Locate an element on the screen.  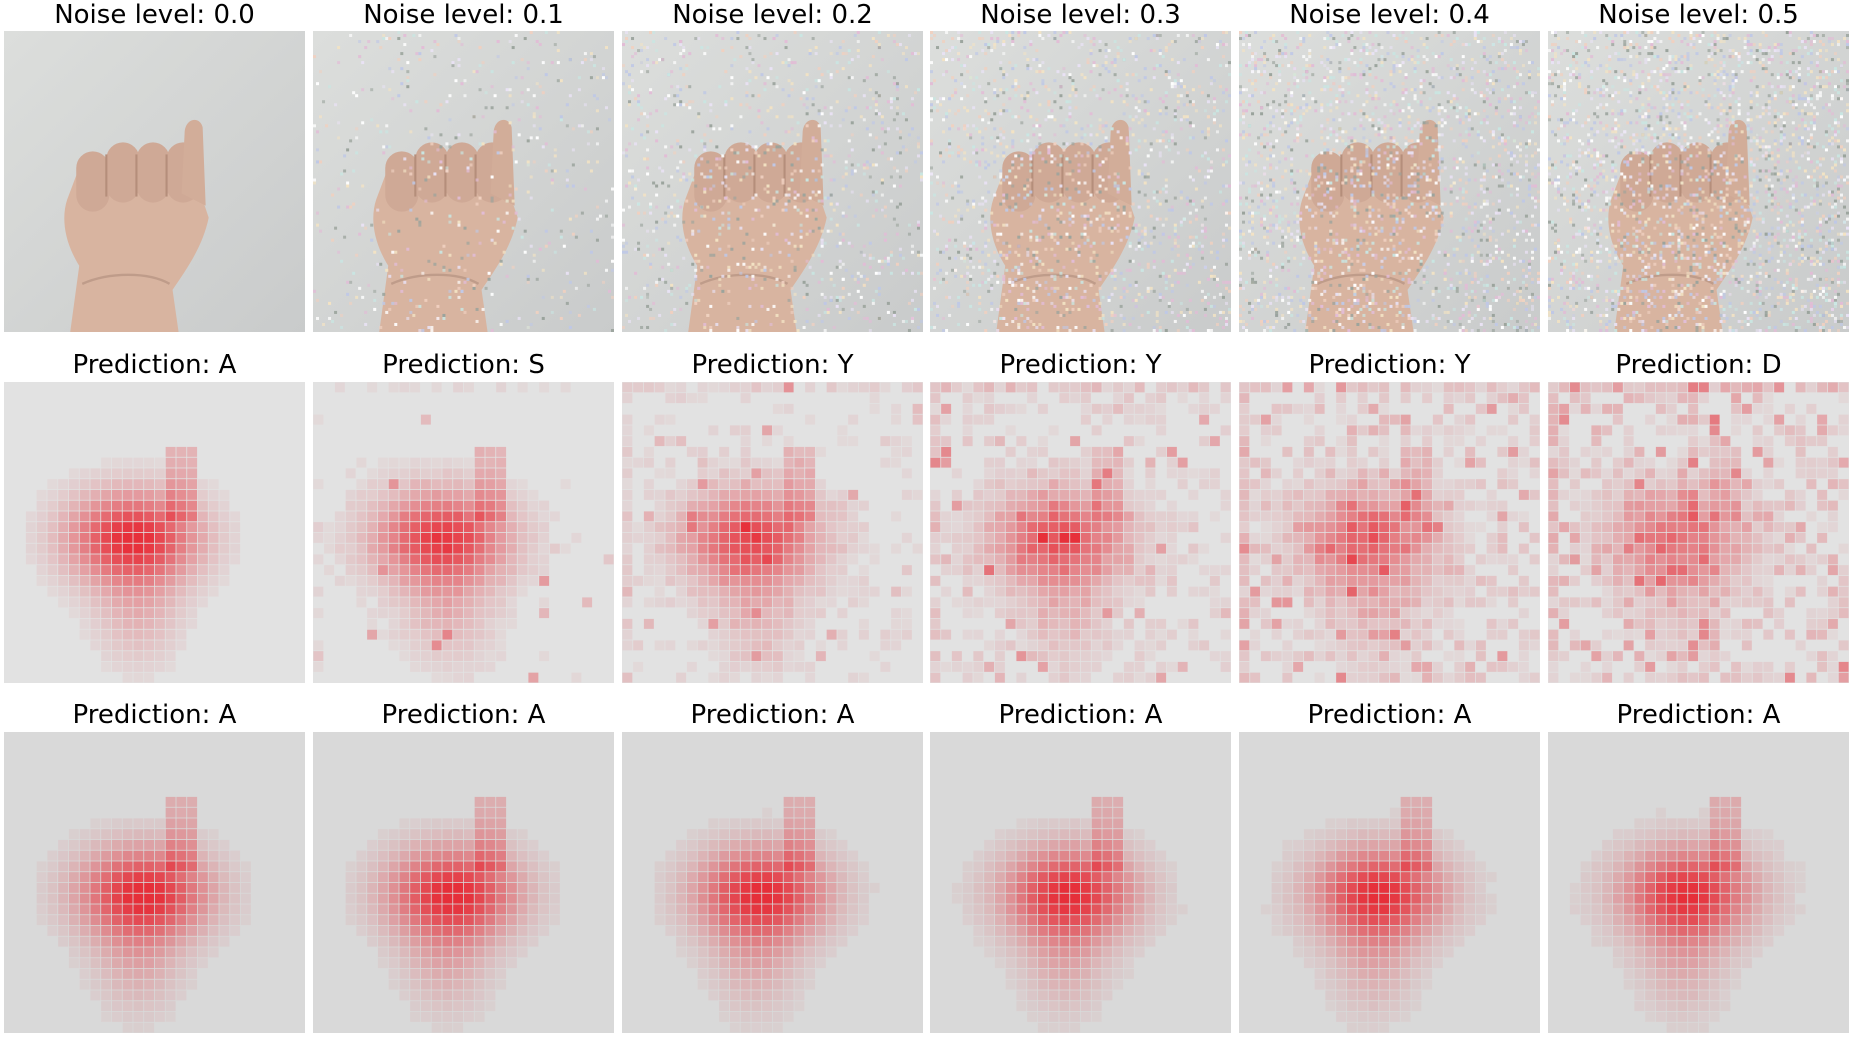
panel-title: Noise level: 0.0 is located at coordinates (154, 15).